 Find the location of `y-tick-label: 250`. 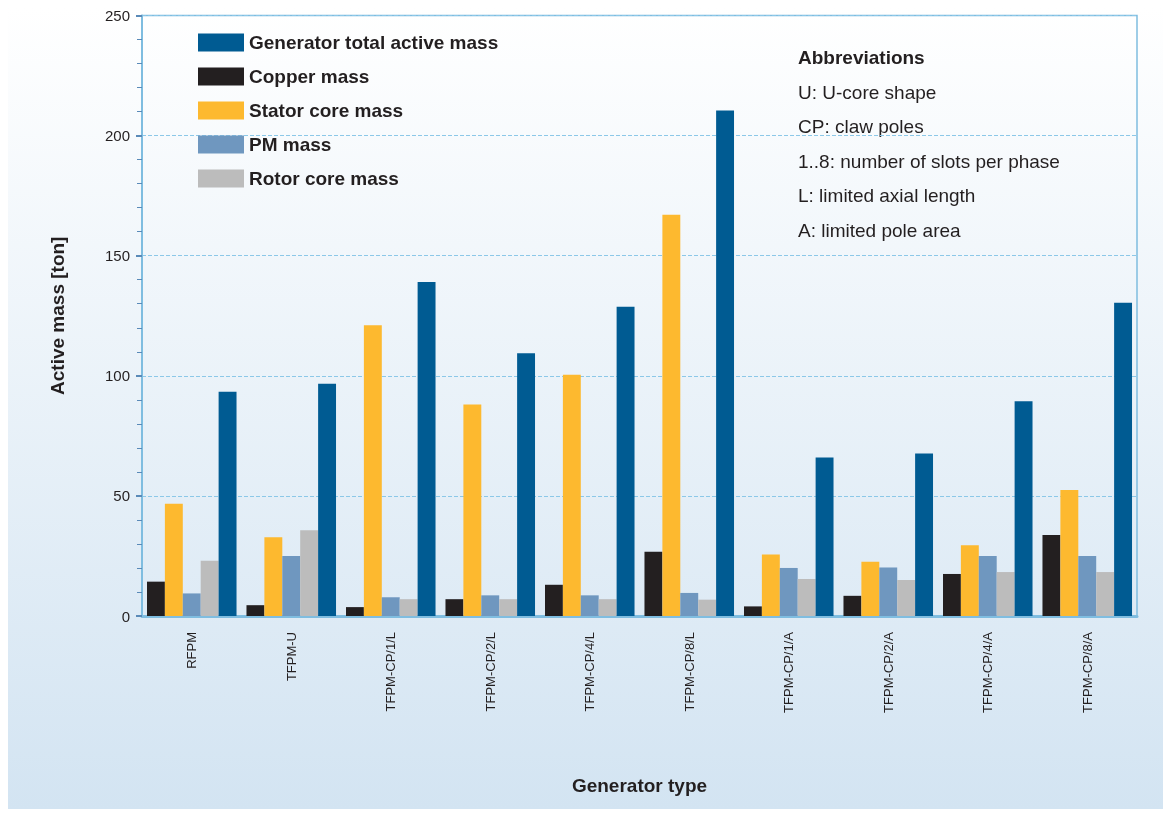

y-tick-label: 250 is located at coordinates (117, 15).